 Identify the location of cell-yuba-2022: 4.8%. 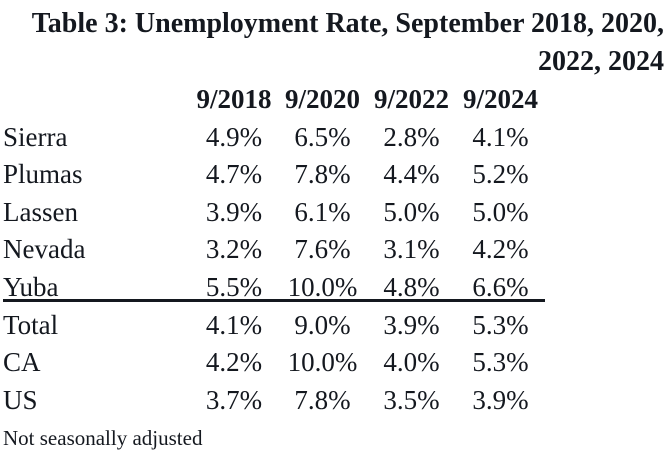
(411, 287).